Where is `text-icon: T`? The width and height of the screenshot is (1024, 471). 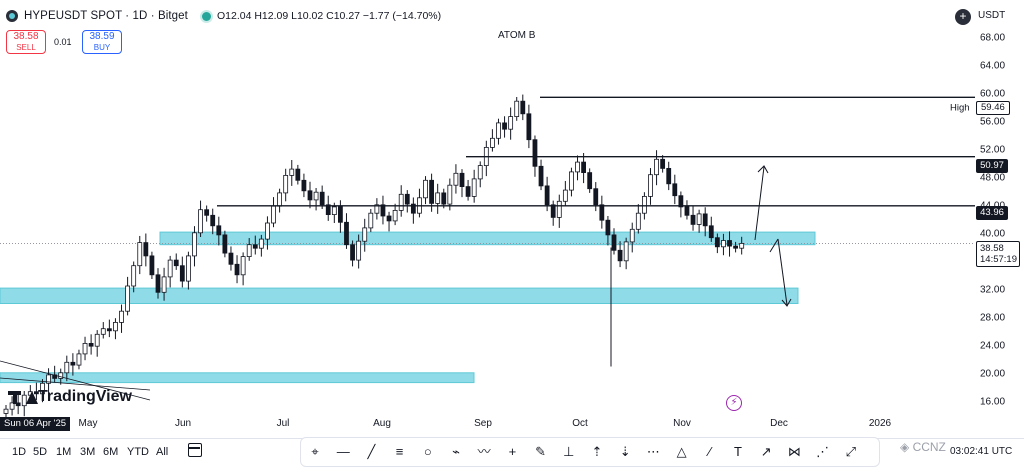 text-icon: T is located at coordinates (738, 451).